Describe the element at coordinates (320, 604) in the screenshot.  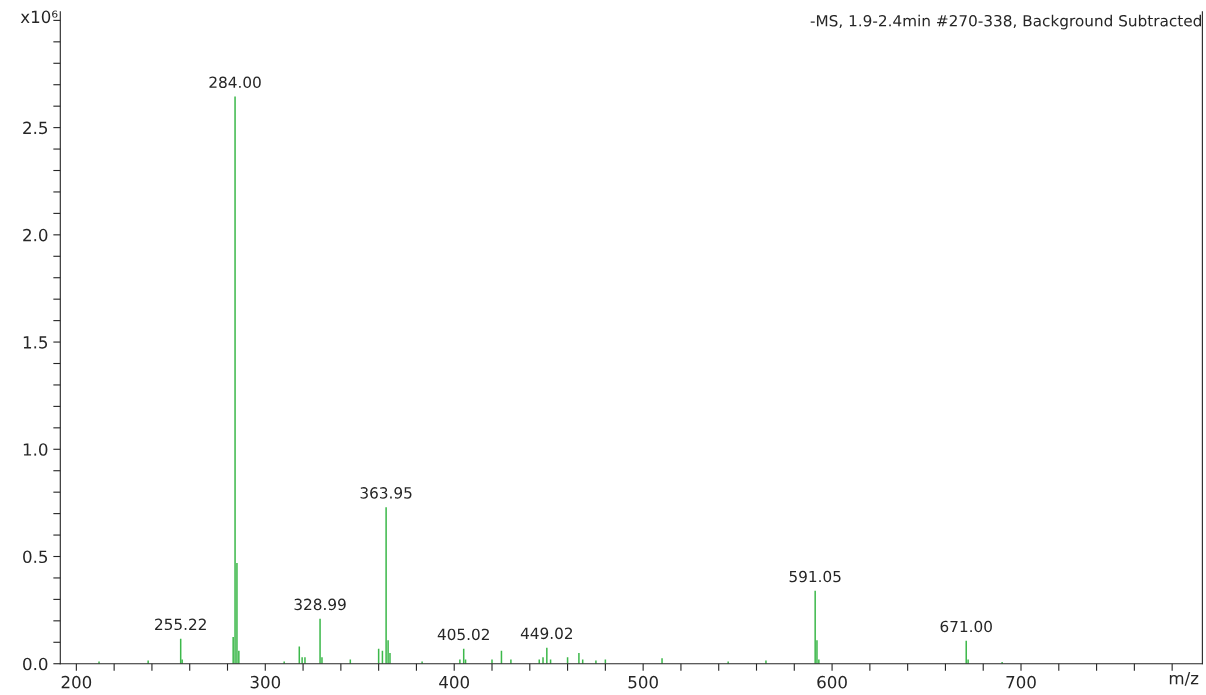
I see `annotation: 328.99` at that location.